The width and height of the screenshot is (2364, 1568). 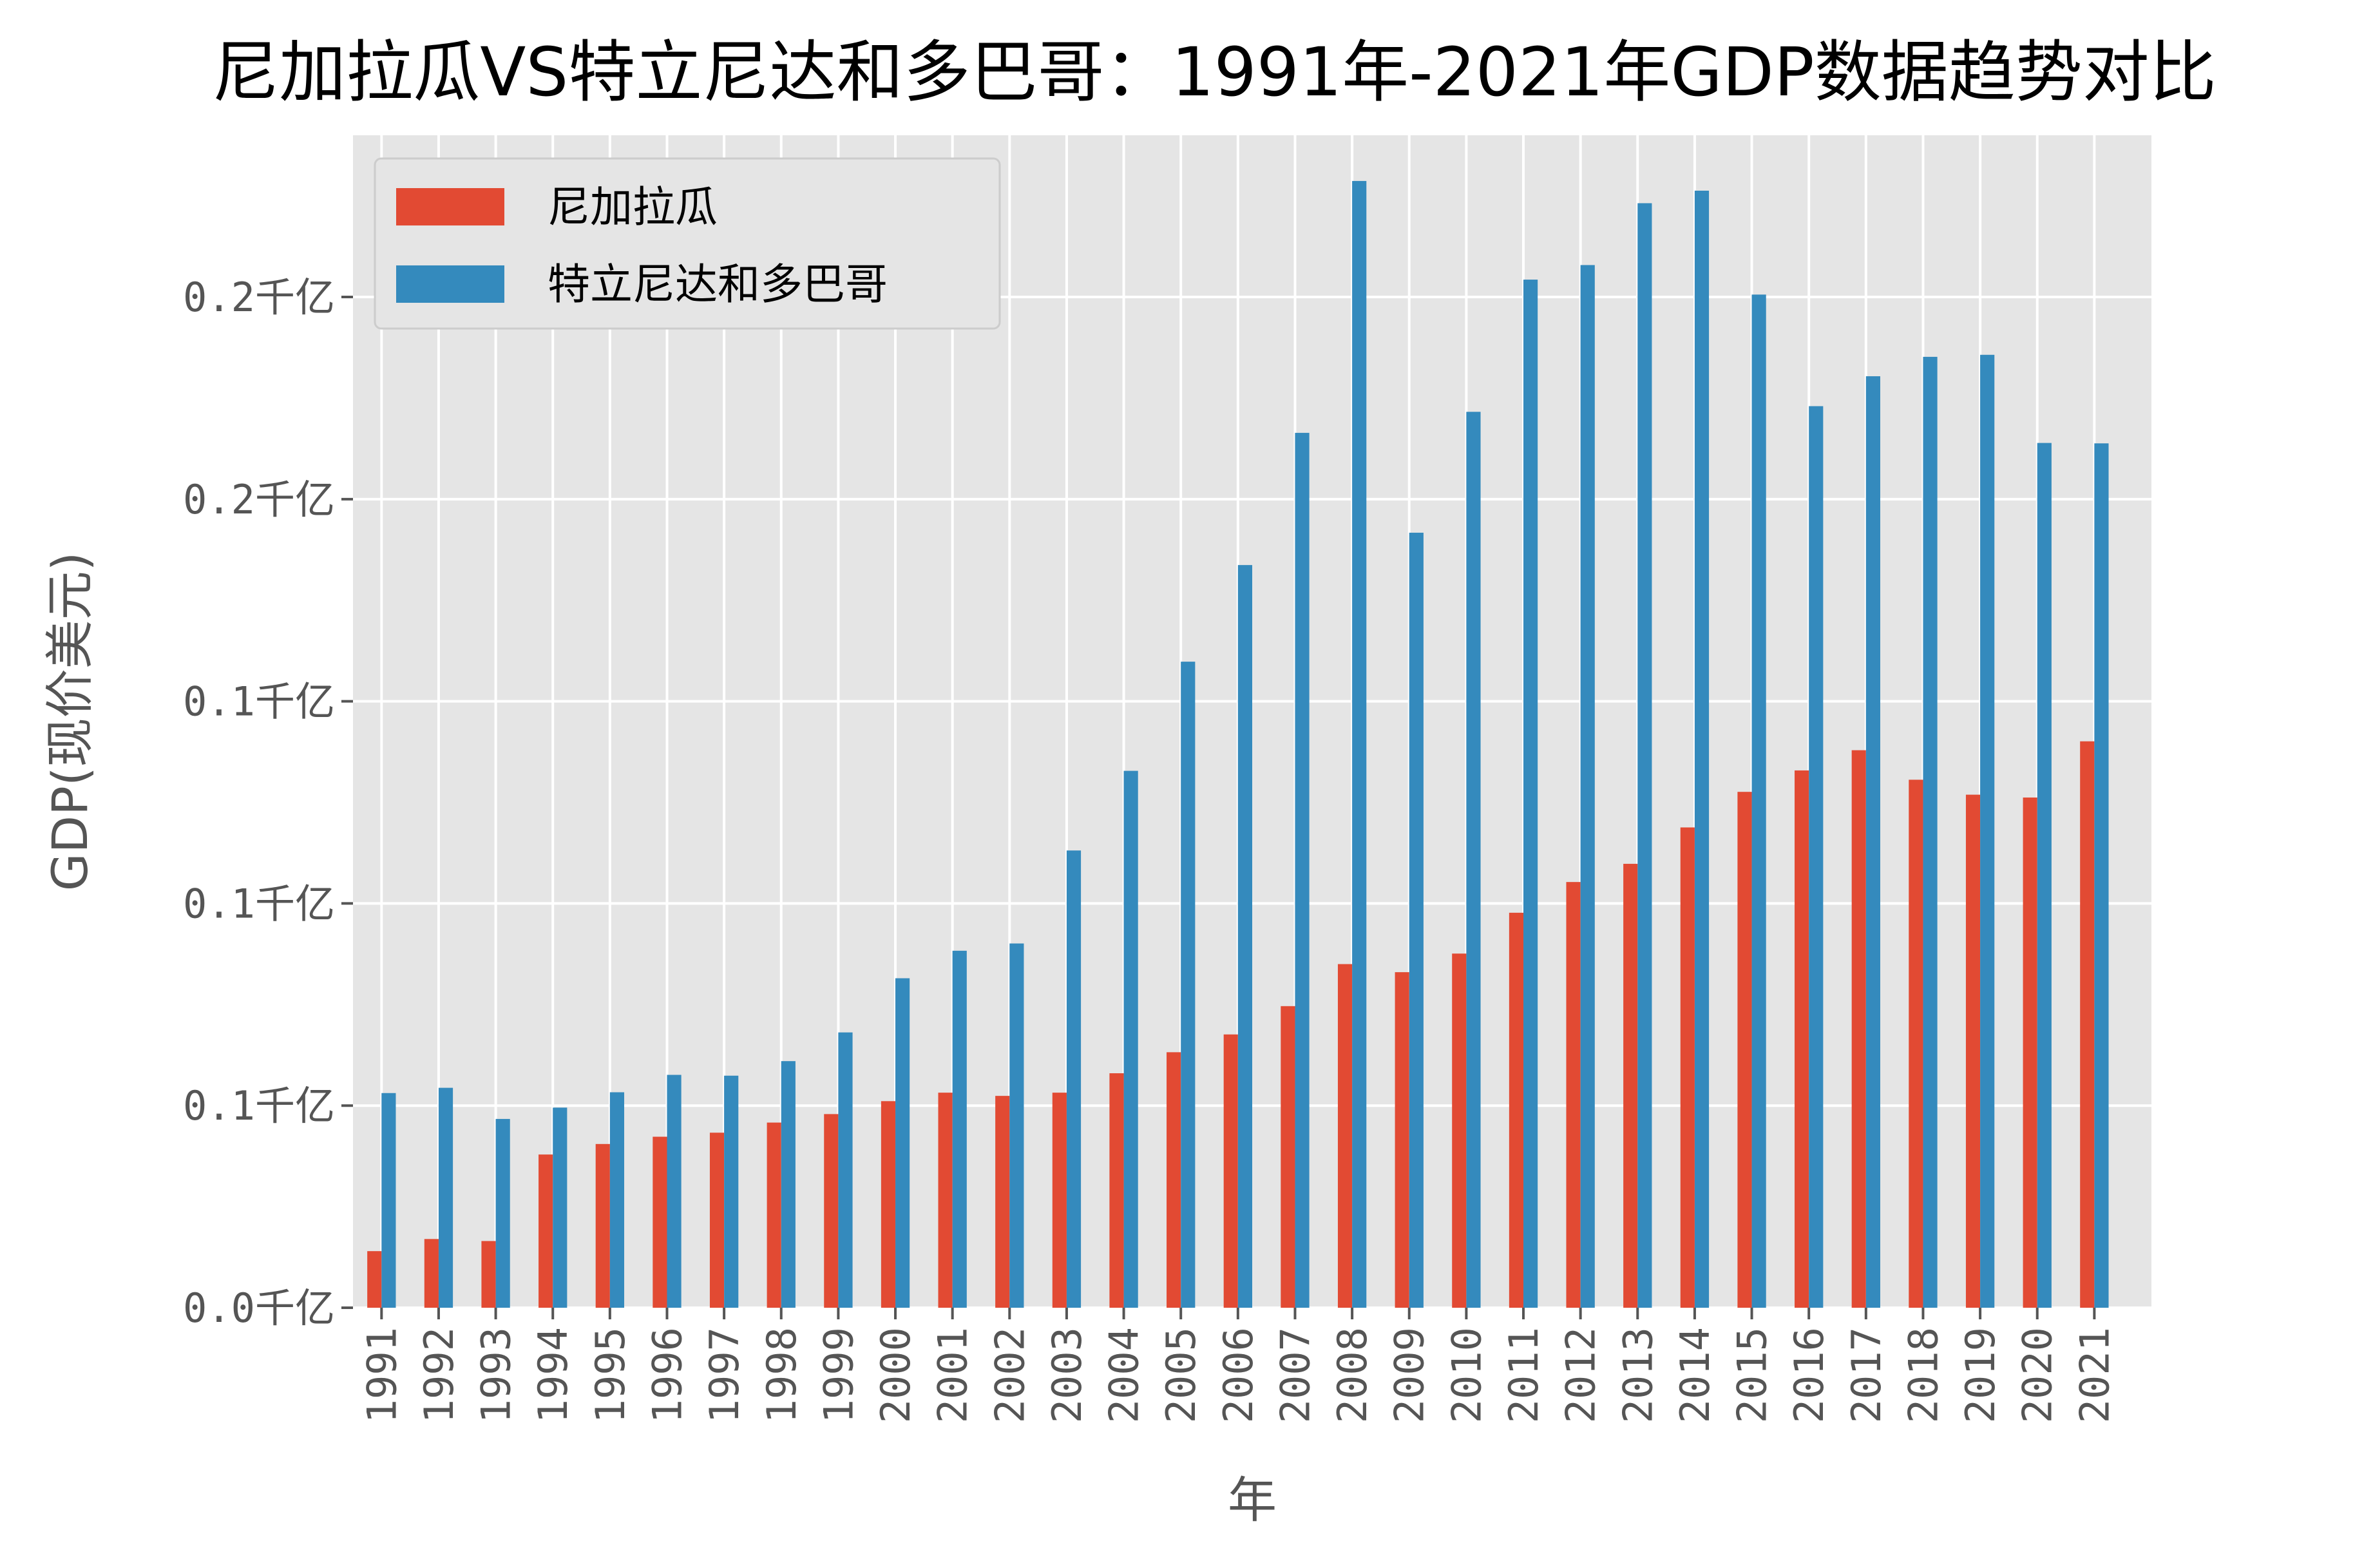 What do you see at coordinates (1252, 1500) in the screenshot?
I see `x-axis-label: 年` at bounding box center [1252, 1500].